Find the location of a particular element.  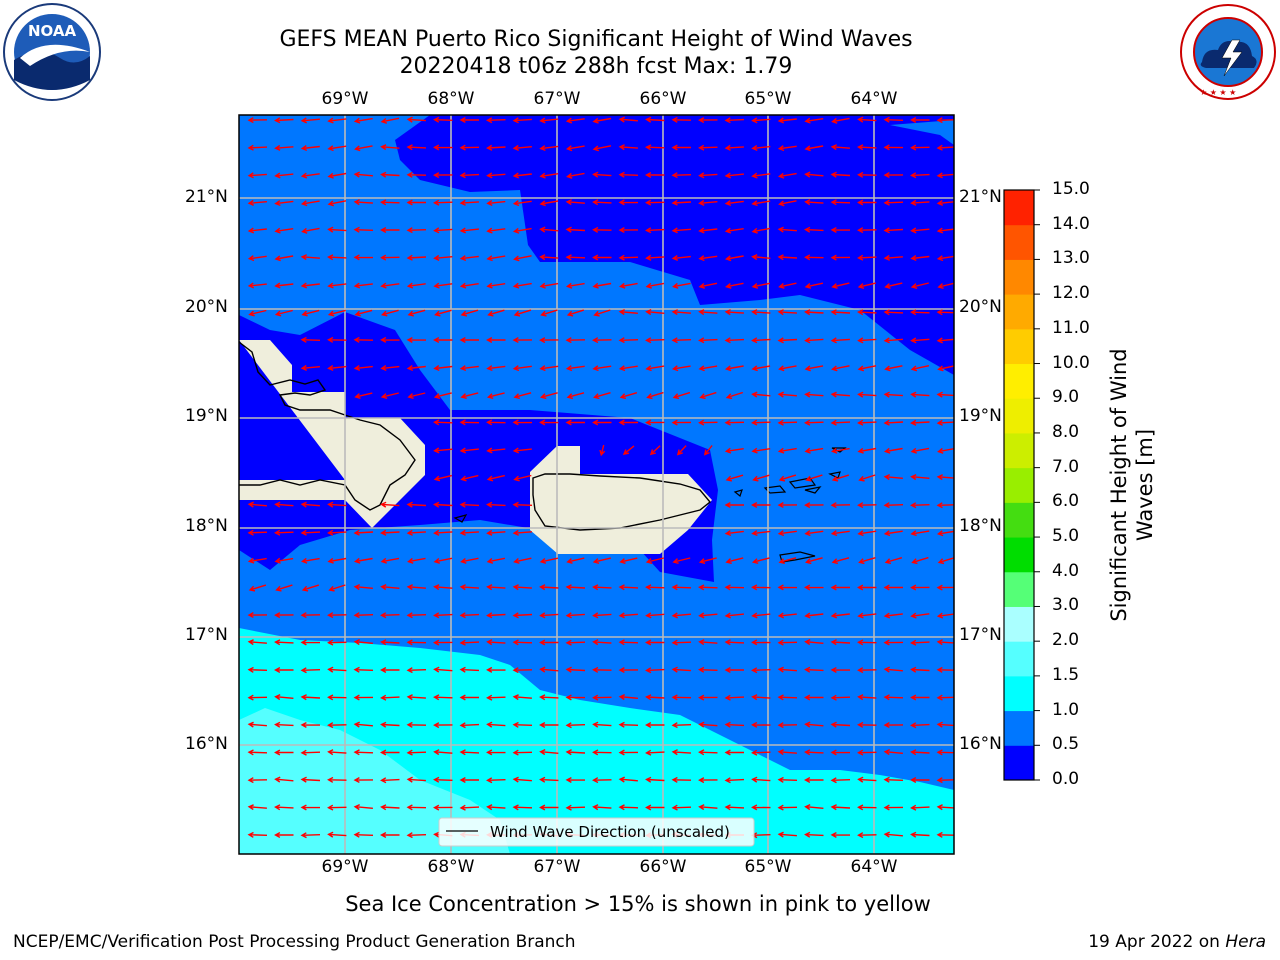

colorbar-tick-label: 8.0 is located at coordinates (1066, 431).